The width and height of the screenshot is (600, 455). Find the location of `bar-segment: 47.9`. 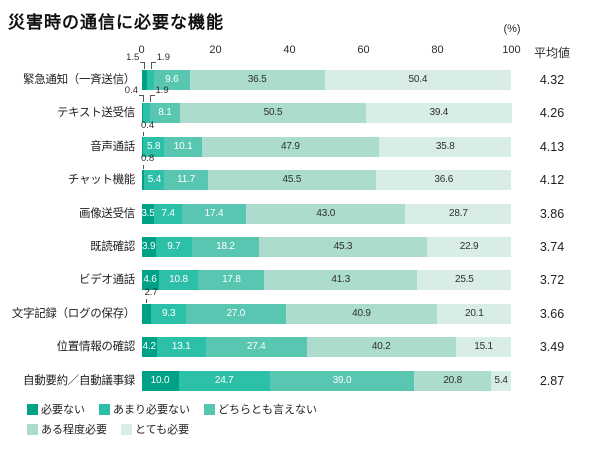

bar-segment: 47.9 is located at coordinates (290, 146).